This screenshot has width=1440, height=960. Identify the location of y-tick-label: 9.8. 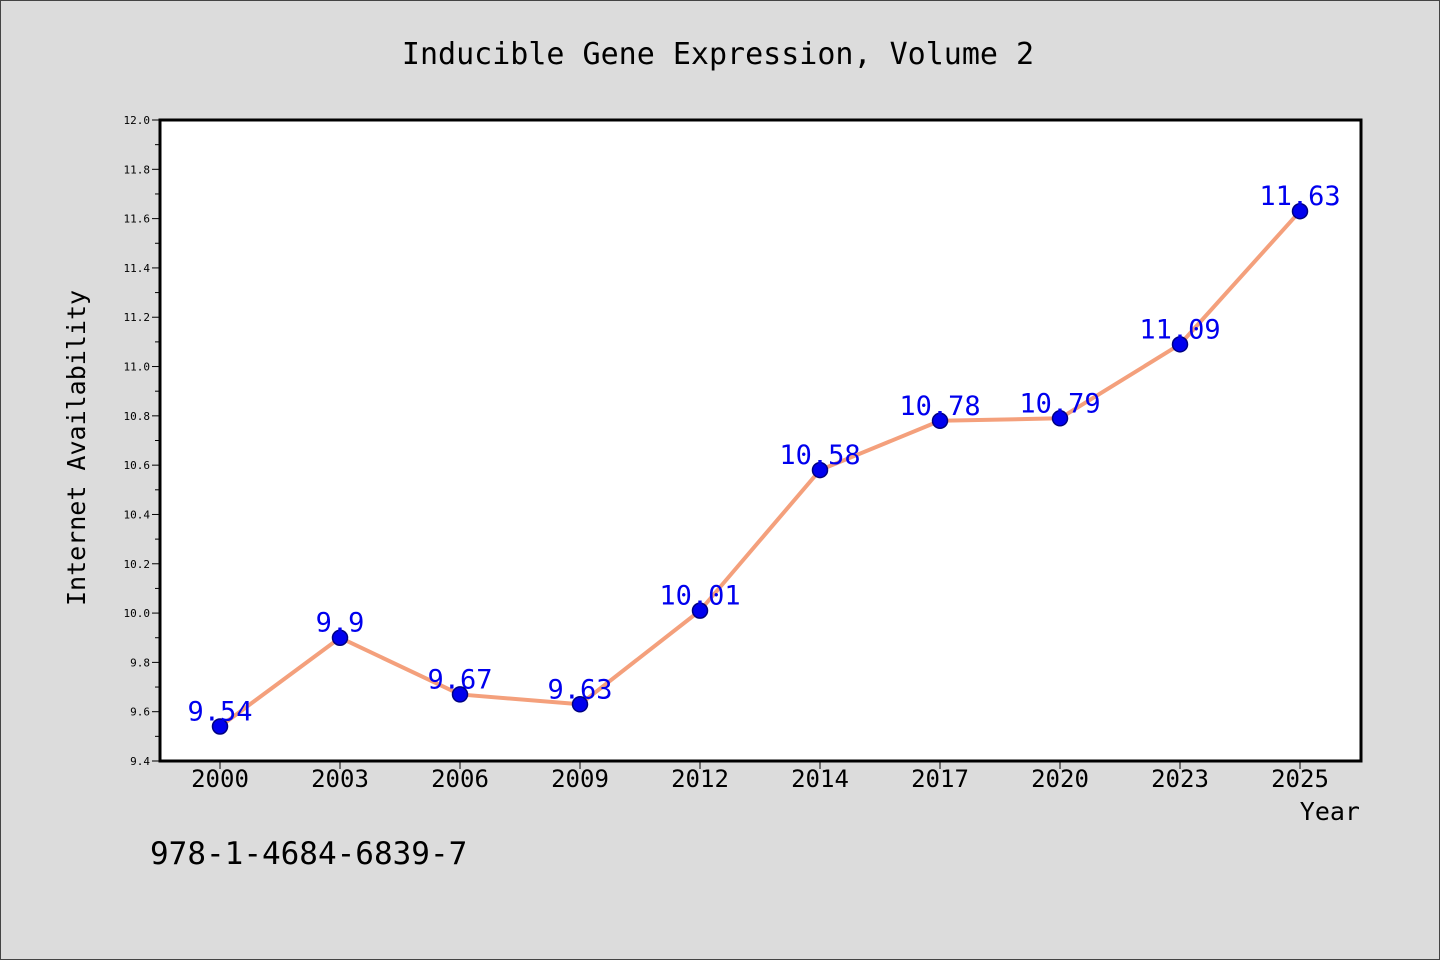
(140, 662).